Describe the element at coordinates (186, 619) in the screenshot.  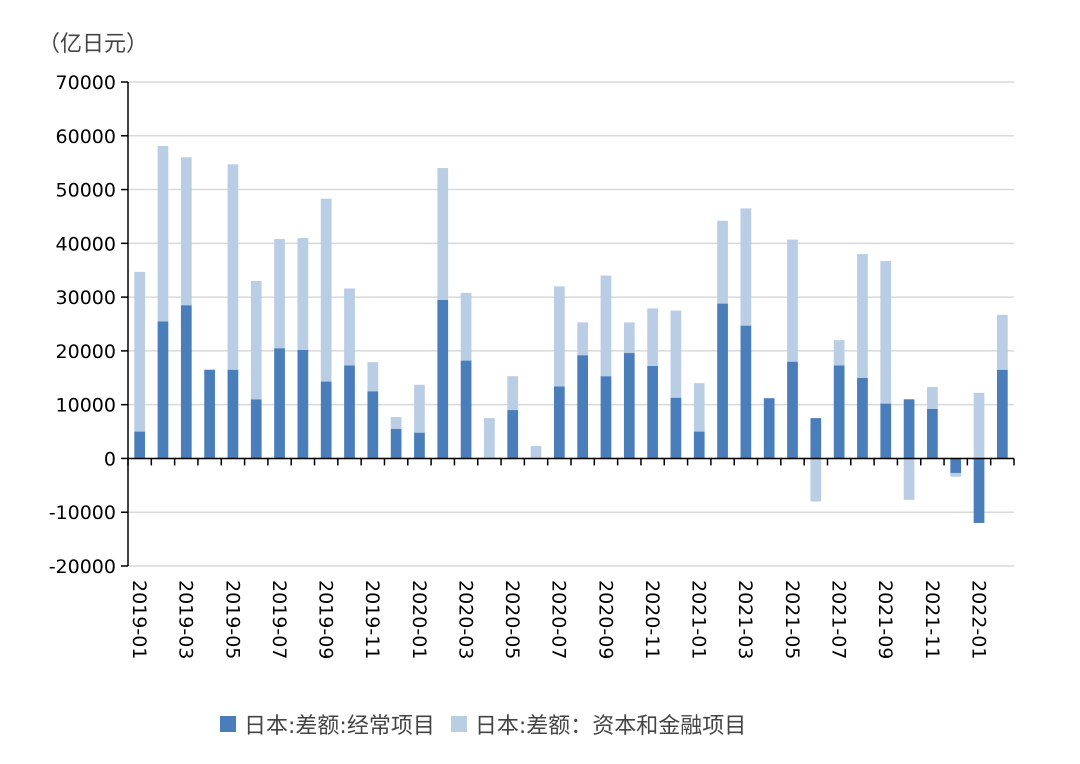
I see `x-tick-label: 2019-03` at that location.